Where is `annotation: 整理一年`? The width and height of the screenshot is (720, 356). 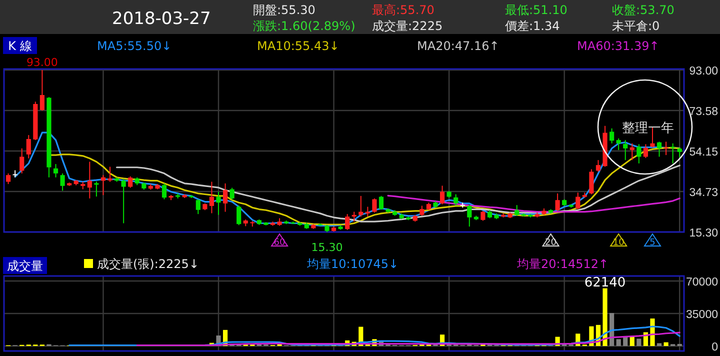
annotation: 整理一年 is located at coordinates (648, 128).